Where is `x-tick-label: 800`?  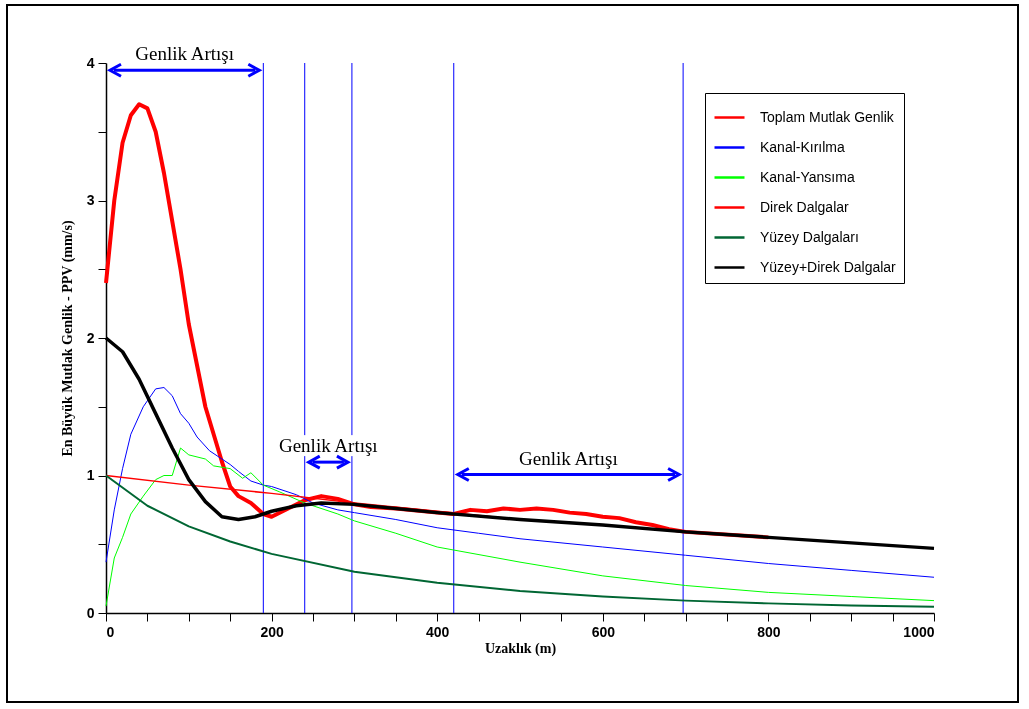 x-tick-label: 800 is located at coordinates (769, 631).